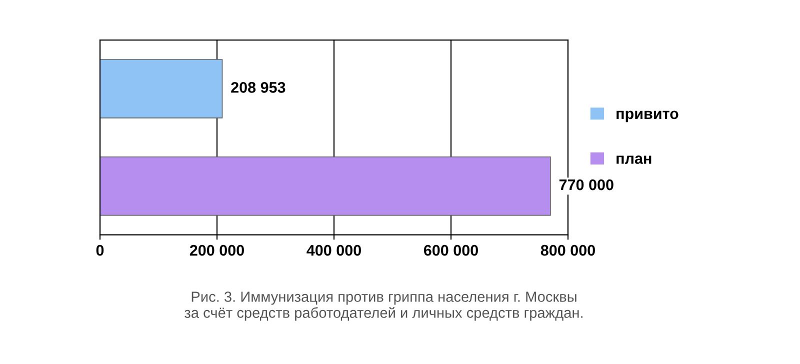  Describe the element at coordinates (217, 250) in the screenshot. I see `x-tick-label: 200 000` at that location.